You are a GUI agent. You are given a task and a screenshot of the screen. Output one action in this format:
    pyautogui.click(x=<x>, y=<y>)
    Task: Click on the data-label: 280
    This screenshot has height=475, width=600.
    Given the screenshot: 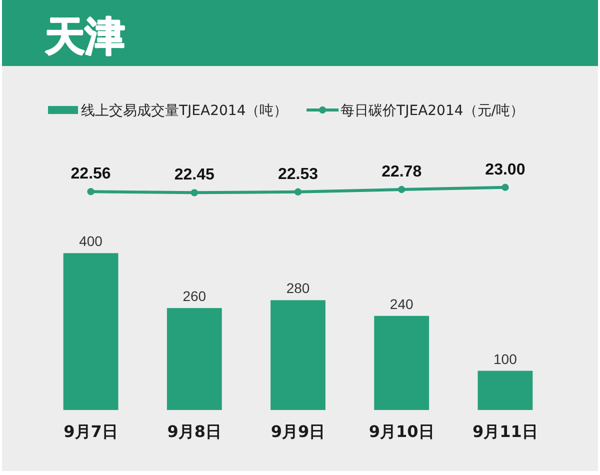 What is the action you would take?
    pyautogui.click(x=298, y=288)
    